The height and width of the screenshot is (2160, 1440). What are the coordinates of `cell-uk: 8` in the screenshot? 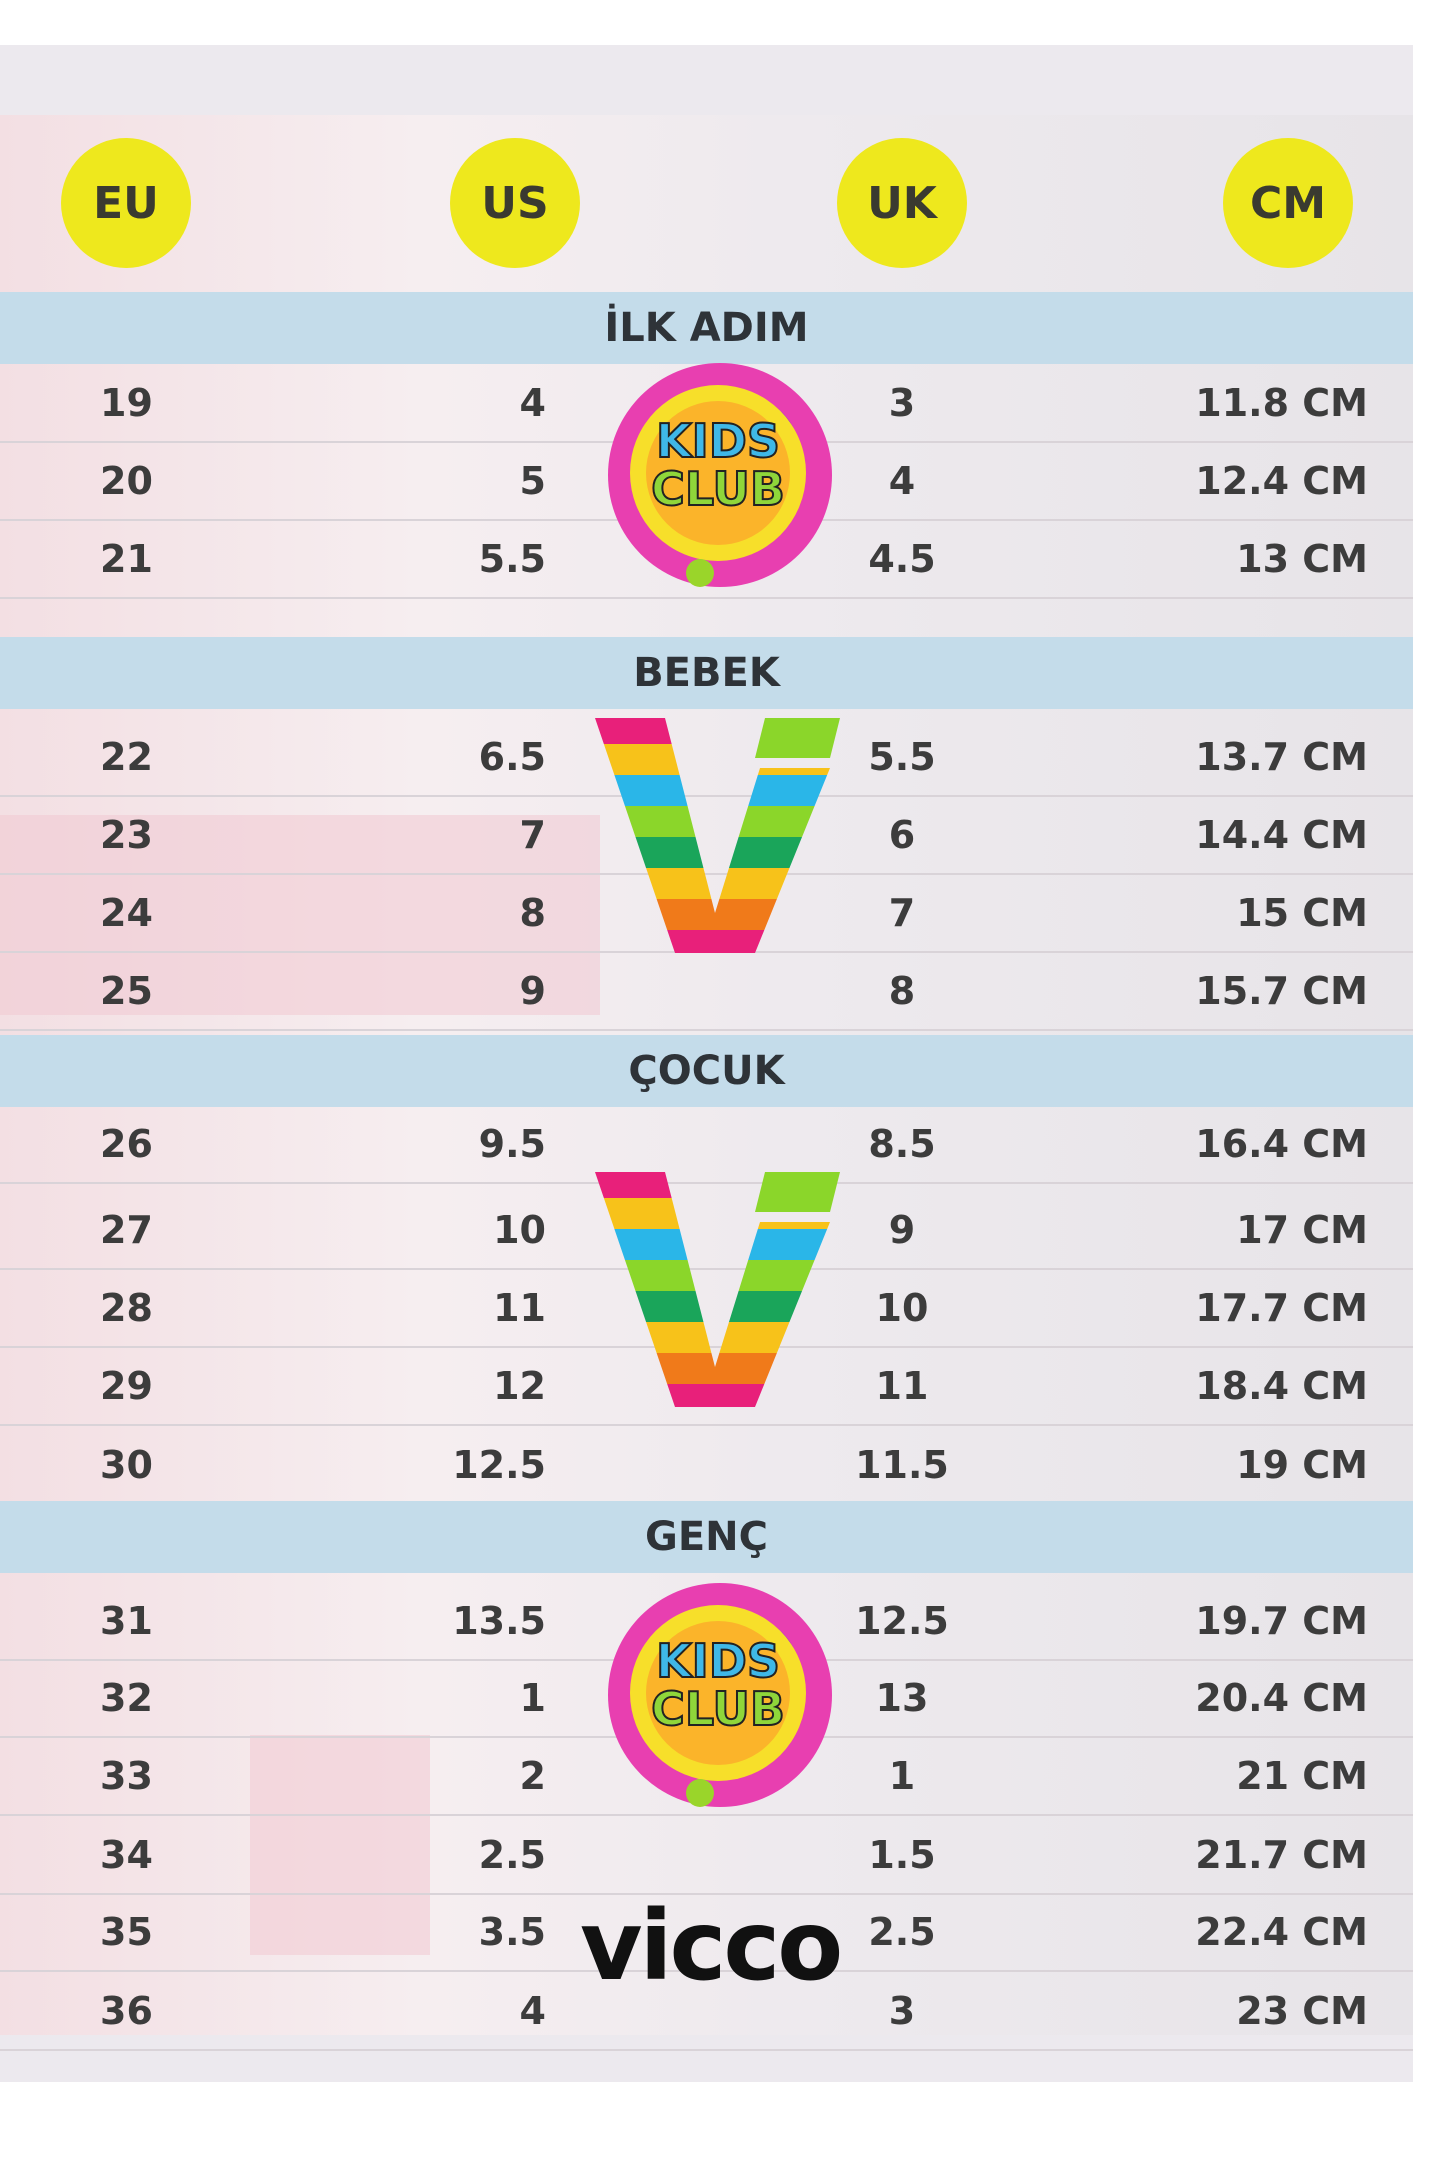 It's located at (902, 991).